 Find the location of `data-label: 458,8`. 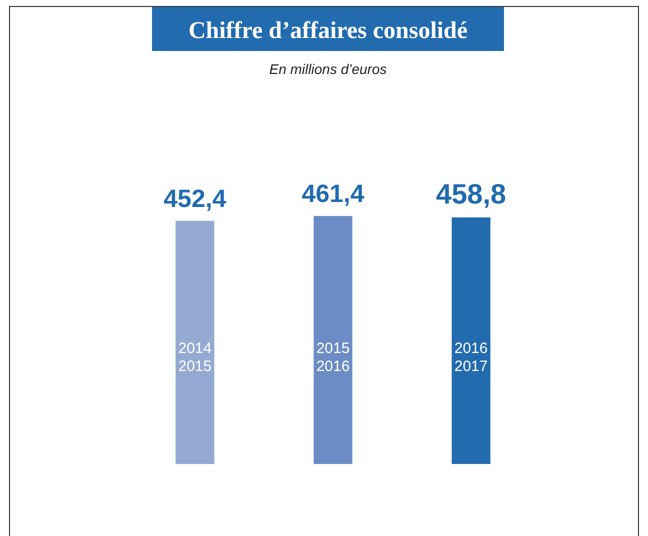

data-label: 458,8 is located at coordinates (471, 194).